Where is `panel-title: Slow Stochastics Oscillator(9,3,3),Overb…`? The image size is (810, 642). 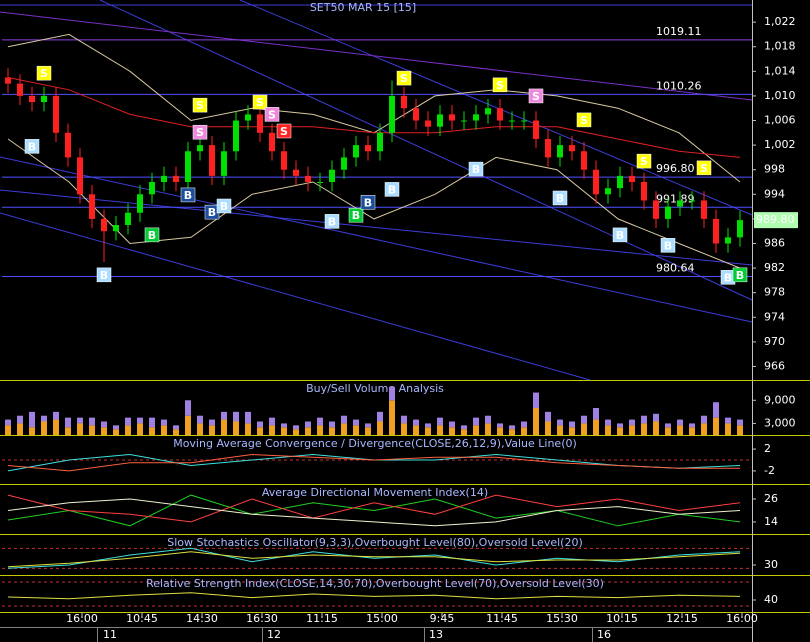
panel-title: Slow Stochastics Oscillator(9,3,3),Overb… is located at coordinates (375, 542).